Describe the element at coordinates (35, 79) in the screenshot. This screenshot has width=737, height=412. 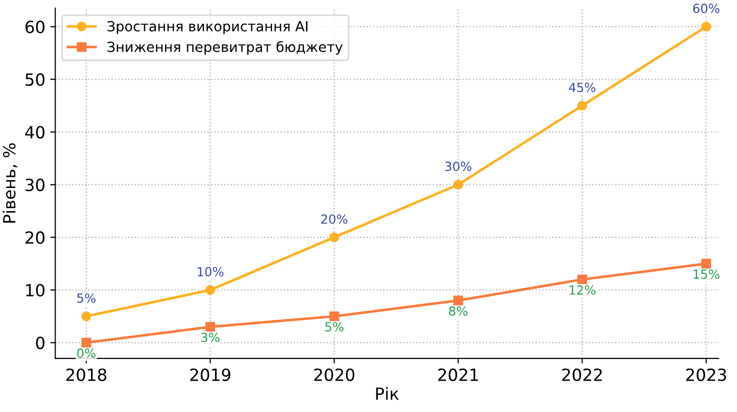
I see `y-tick-label: 50` at that location.